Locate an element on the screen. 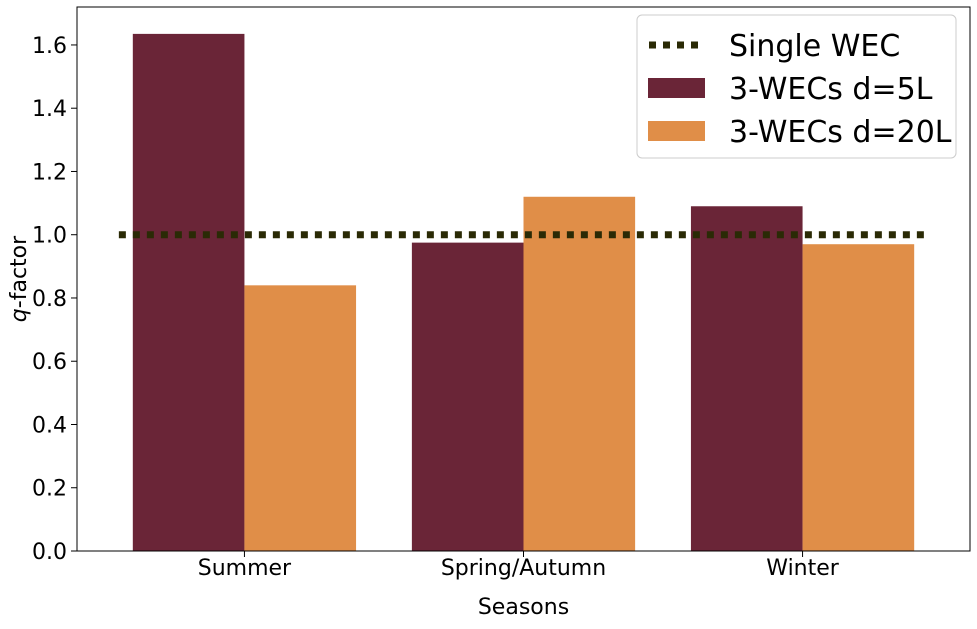 The width and height of the screenshot is (977, 629). y-axis: 0.0 0.2 0.4 0.6 0.8 1.0 1.2 1.4 1.6 is located at coordinates (54, 299).